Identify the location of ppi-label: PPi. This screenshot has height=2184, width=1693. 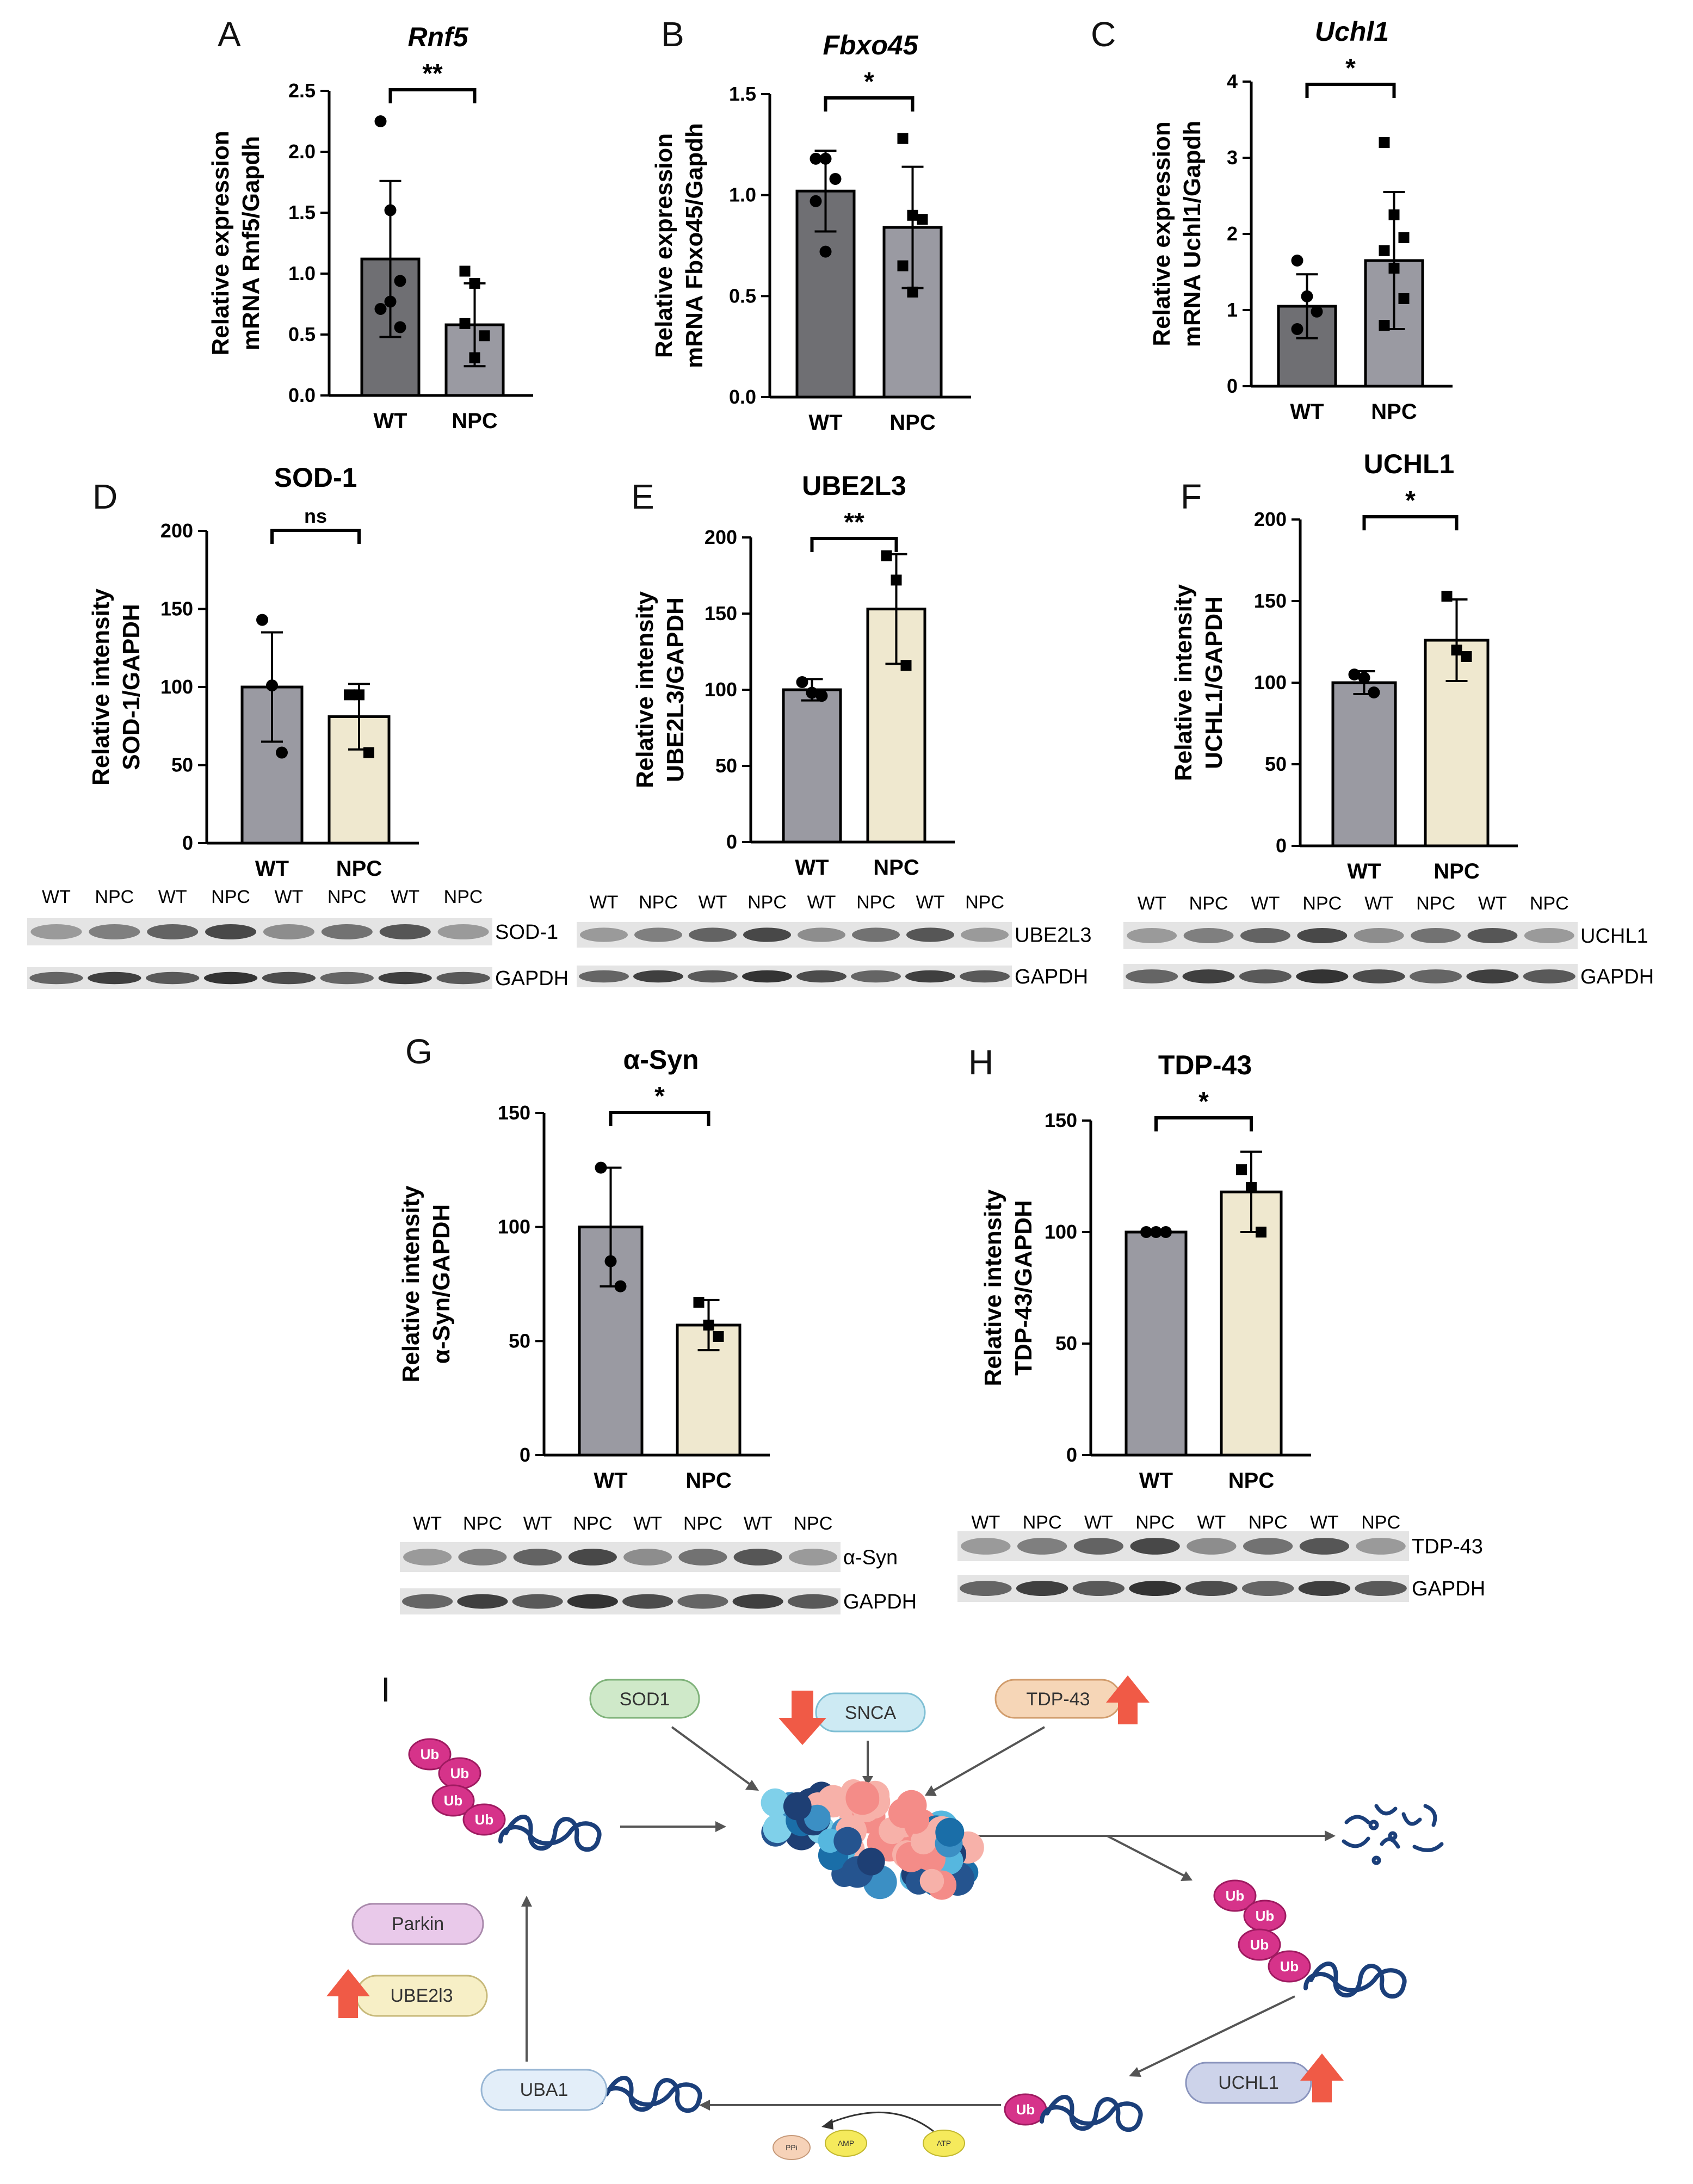
(792, 2147).